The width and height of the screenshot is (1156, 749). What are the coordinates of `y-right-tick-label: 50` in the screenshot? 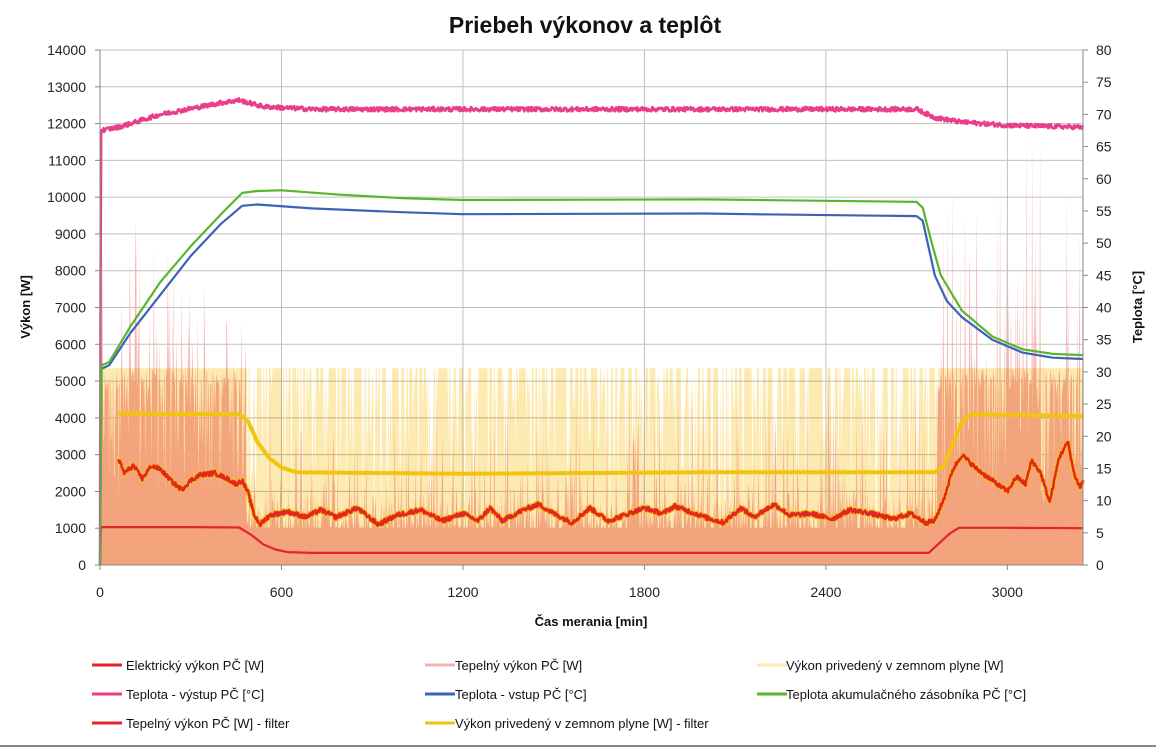 It's located at (1104, 243).